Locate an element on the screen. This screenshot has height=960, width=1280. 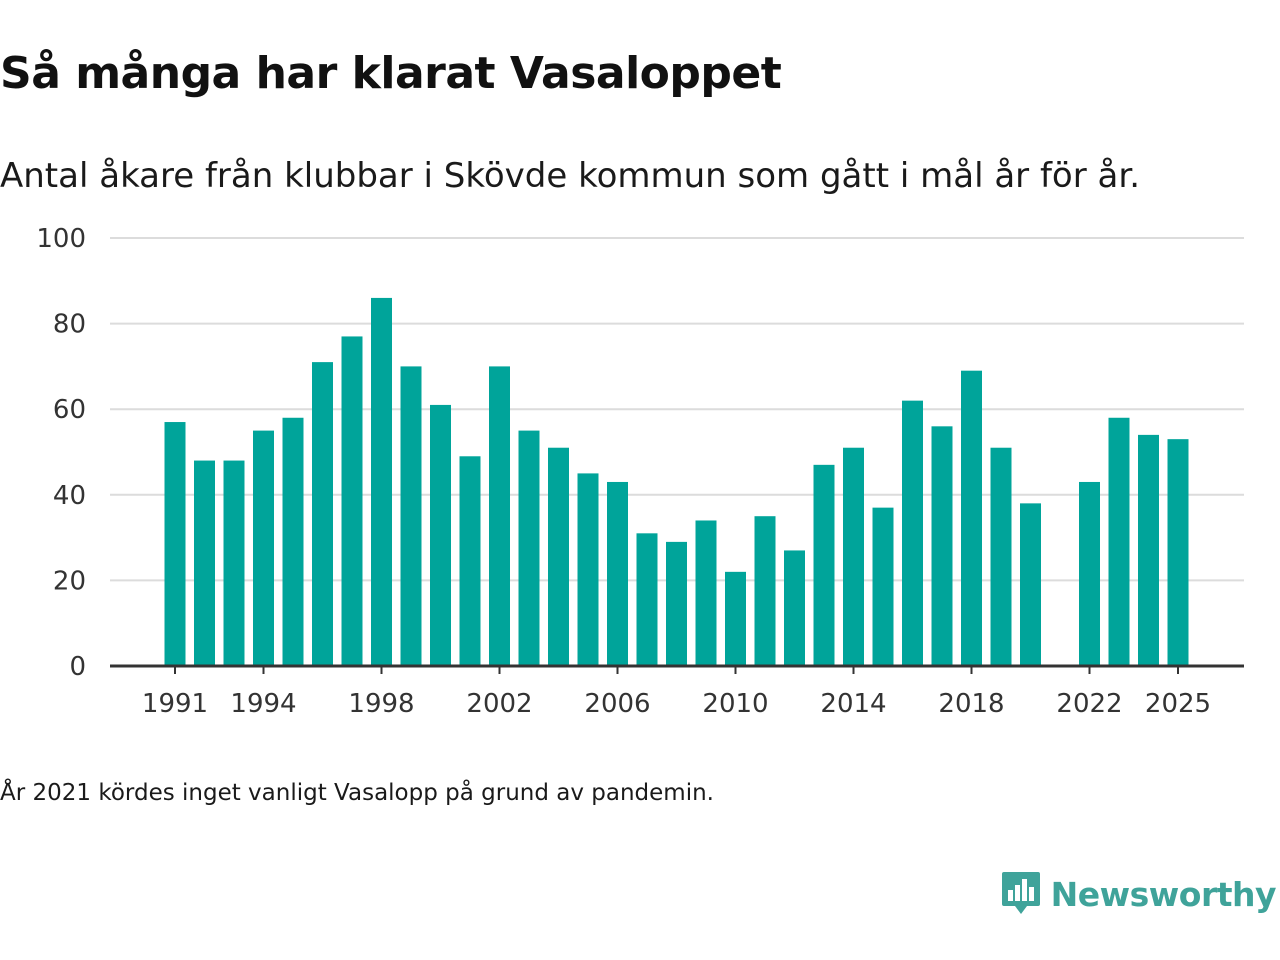
bar-2024 is located at coordinates (1148, 550).